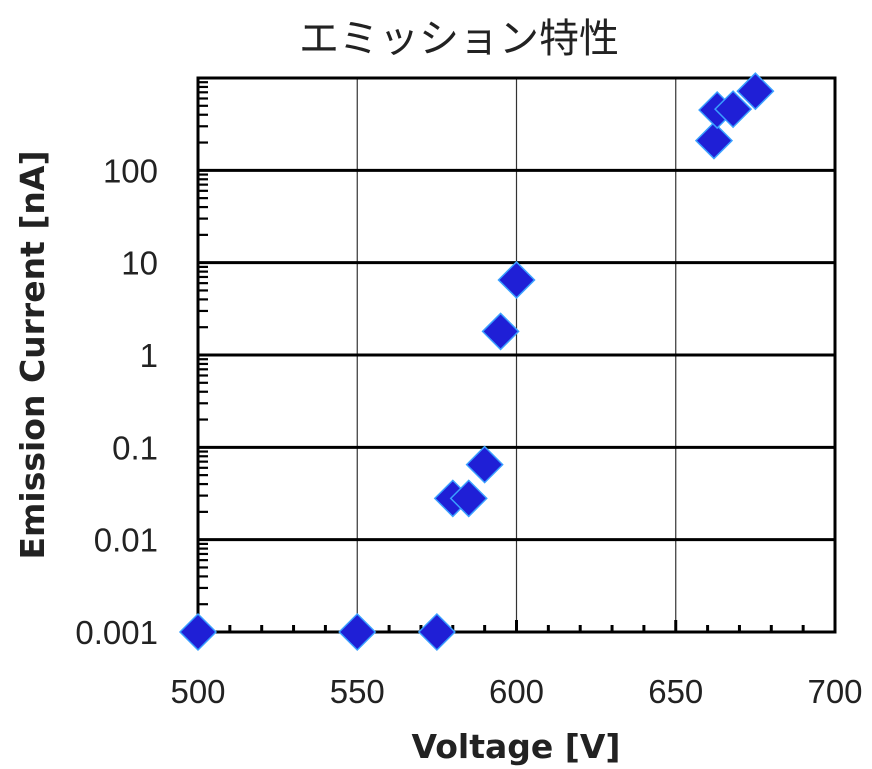 The image size is (872, 769). Describe the element at coordinates (459, 39) in the screenshot. I see `chart-title: エミッション特性` at that location.